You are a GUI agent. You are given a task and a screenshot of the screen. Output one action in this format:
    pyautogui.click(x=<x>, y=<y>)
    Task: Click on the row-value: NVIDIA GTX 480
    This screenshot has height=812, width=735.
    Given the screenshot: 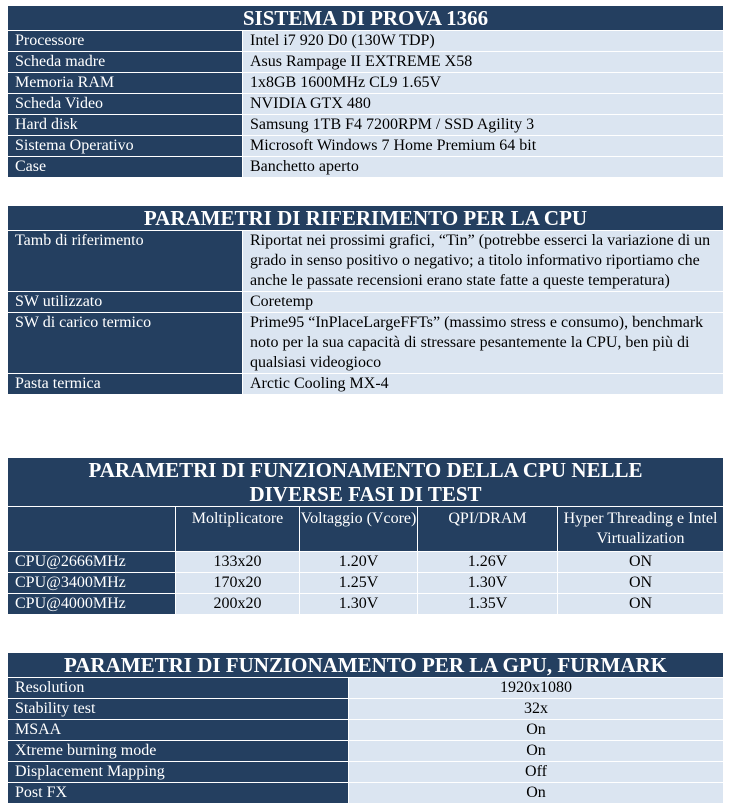 What is the action you would take?
    pyautogui.click(x=483, y=104)
    